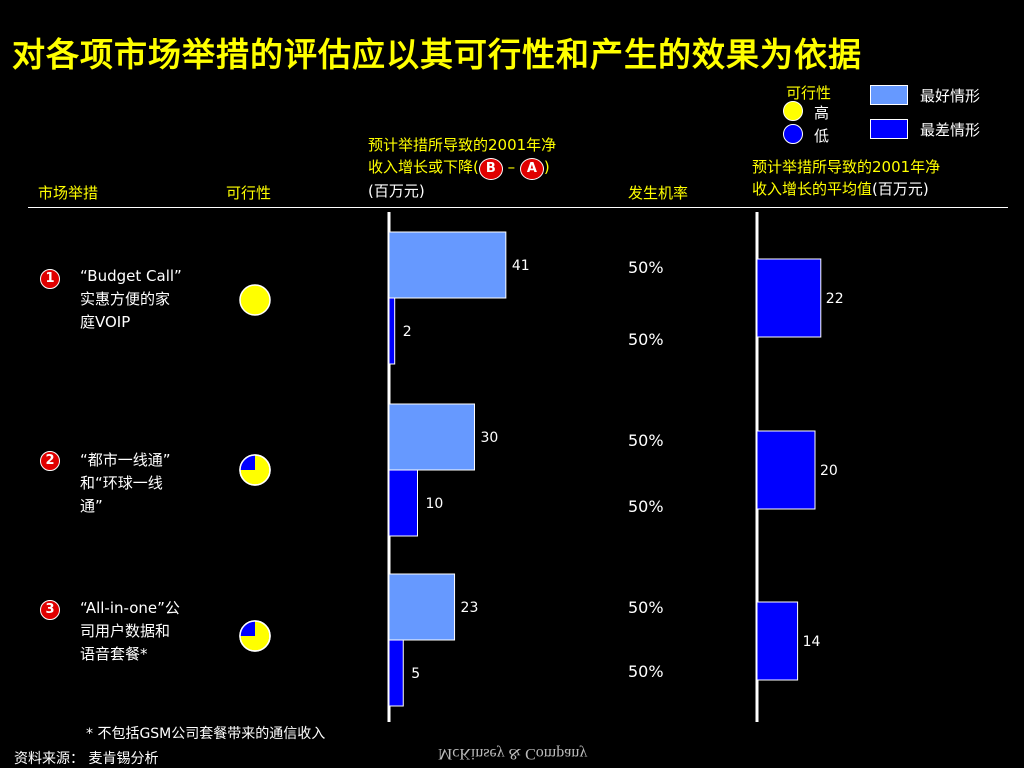 This screenshot has height=768, width=1024. Describe the element at coordinates (812, 642) in the screenshot. I see `average-value-label: 14` at that location.